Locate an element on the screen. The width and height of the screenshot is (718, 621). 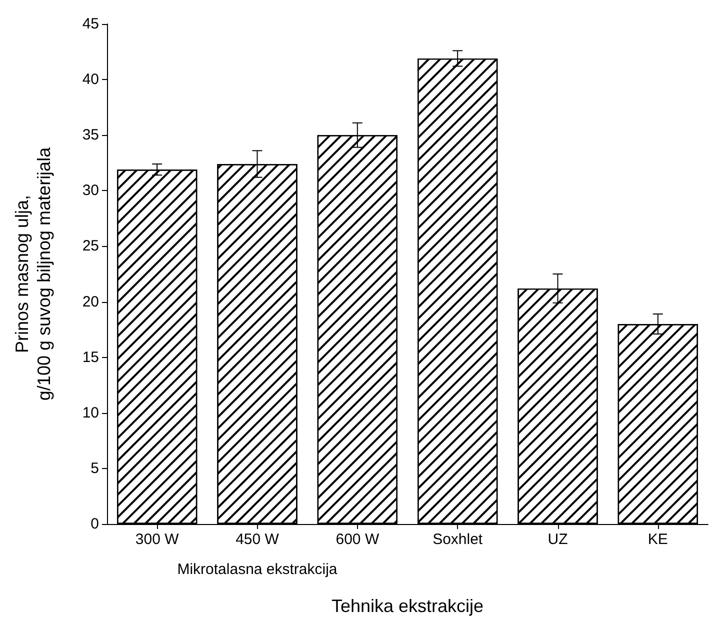
y-axis-title: Prinos masnog ulja, g/100 g suvog biljnog materijala is located at coordinates (33, 273).